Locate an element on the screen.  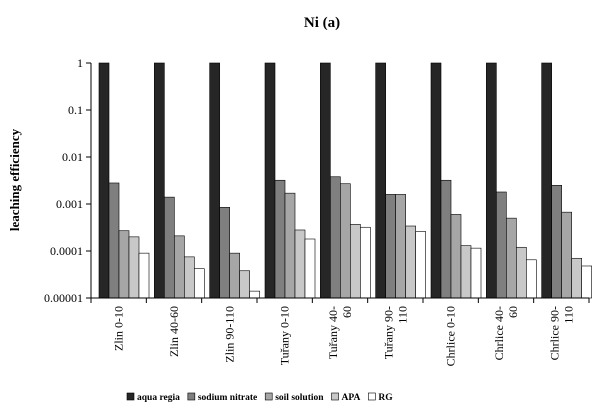
x-category-label-line: Zlin 0-10 is located at coordinates (119, 328).